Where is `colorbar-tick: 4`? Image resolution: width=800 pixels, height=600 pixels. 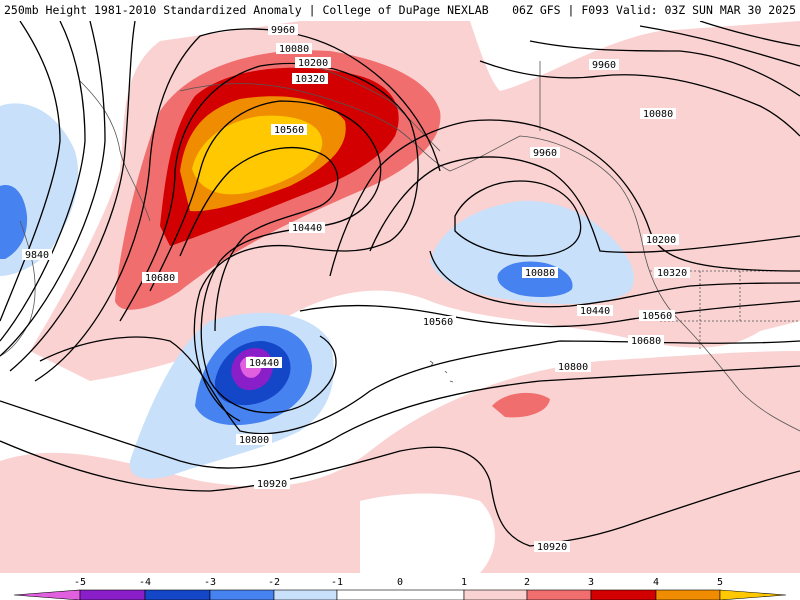
colorbar-tick: 4 is located at coordinates (656, 582).